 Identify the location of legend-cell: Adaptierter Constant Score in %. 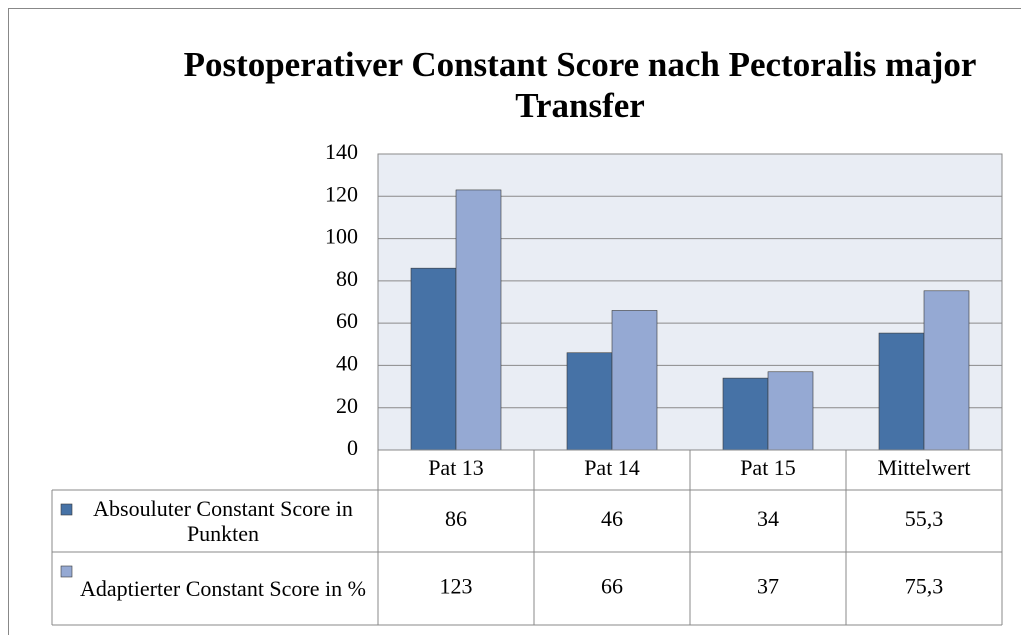
(223, 588).